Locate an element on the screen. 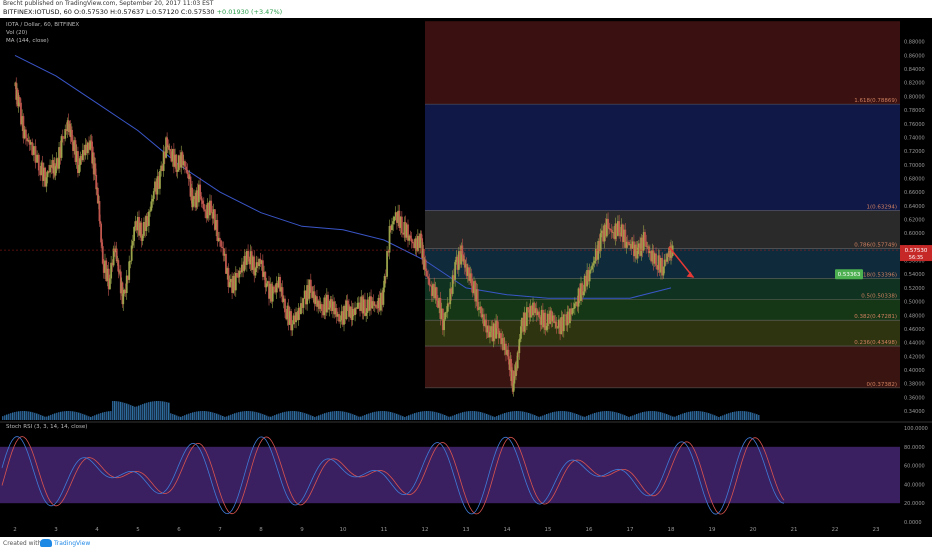  legend-vol: Vol (20) is located at coordinates (17, 33).